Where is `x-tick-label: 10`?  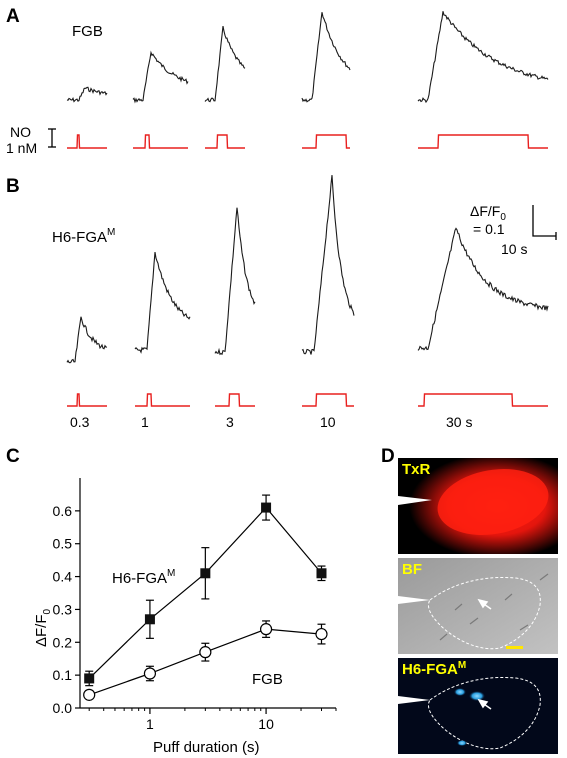
x-tick-label: 10 is located at coordinates (266, 724).